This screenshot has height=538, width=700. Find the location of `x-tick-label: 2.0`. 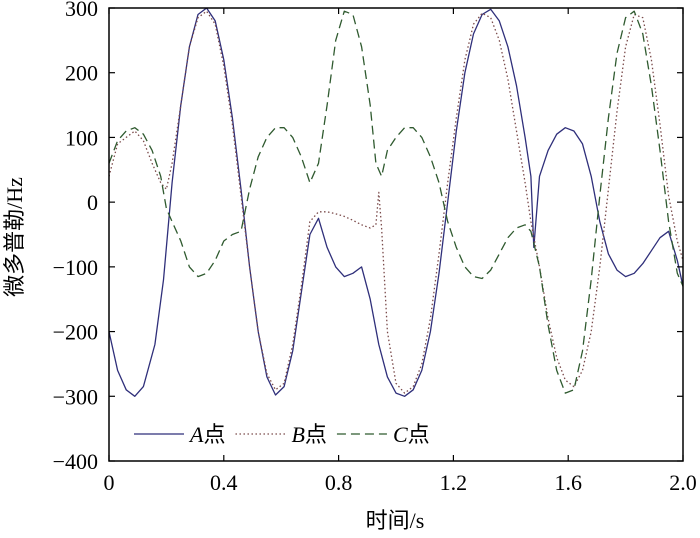

x-tick-label: 2.0 is located at coordinates (683, 482).